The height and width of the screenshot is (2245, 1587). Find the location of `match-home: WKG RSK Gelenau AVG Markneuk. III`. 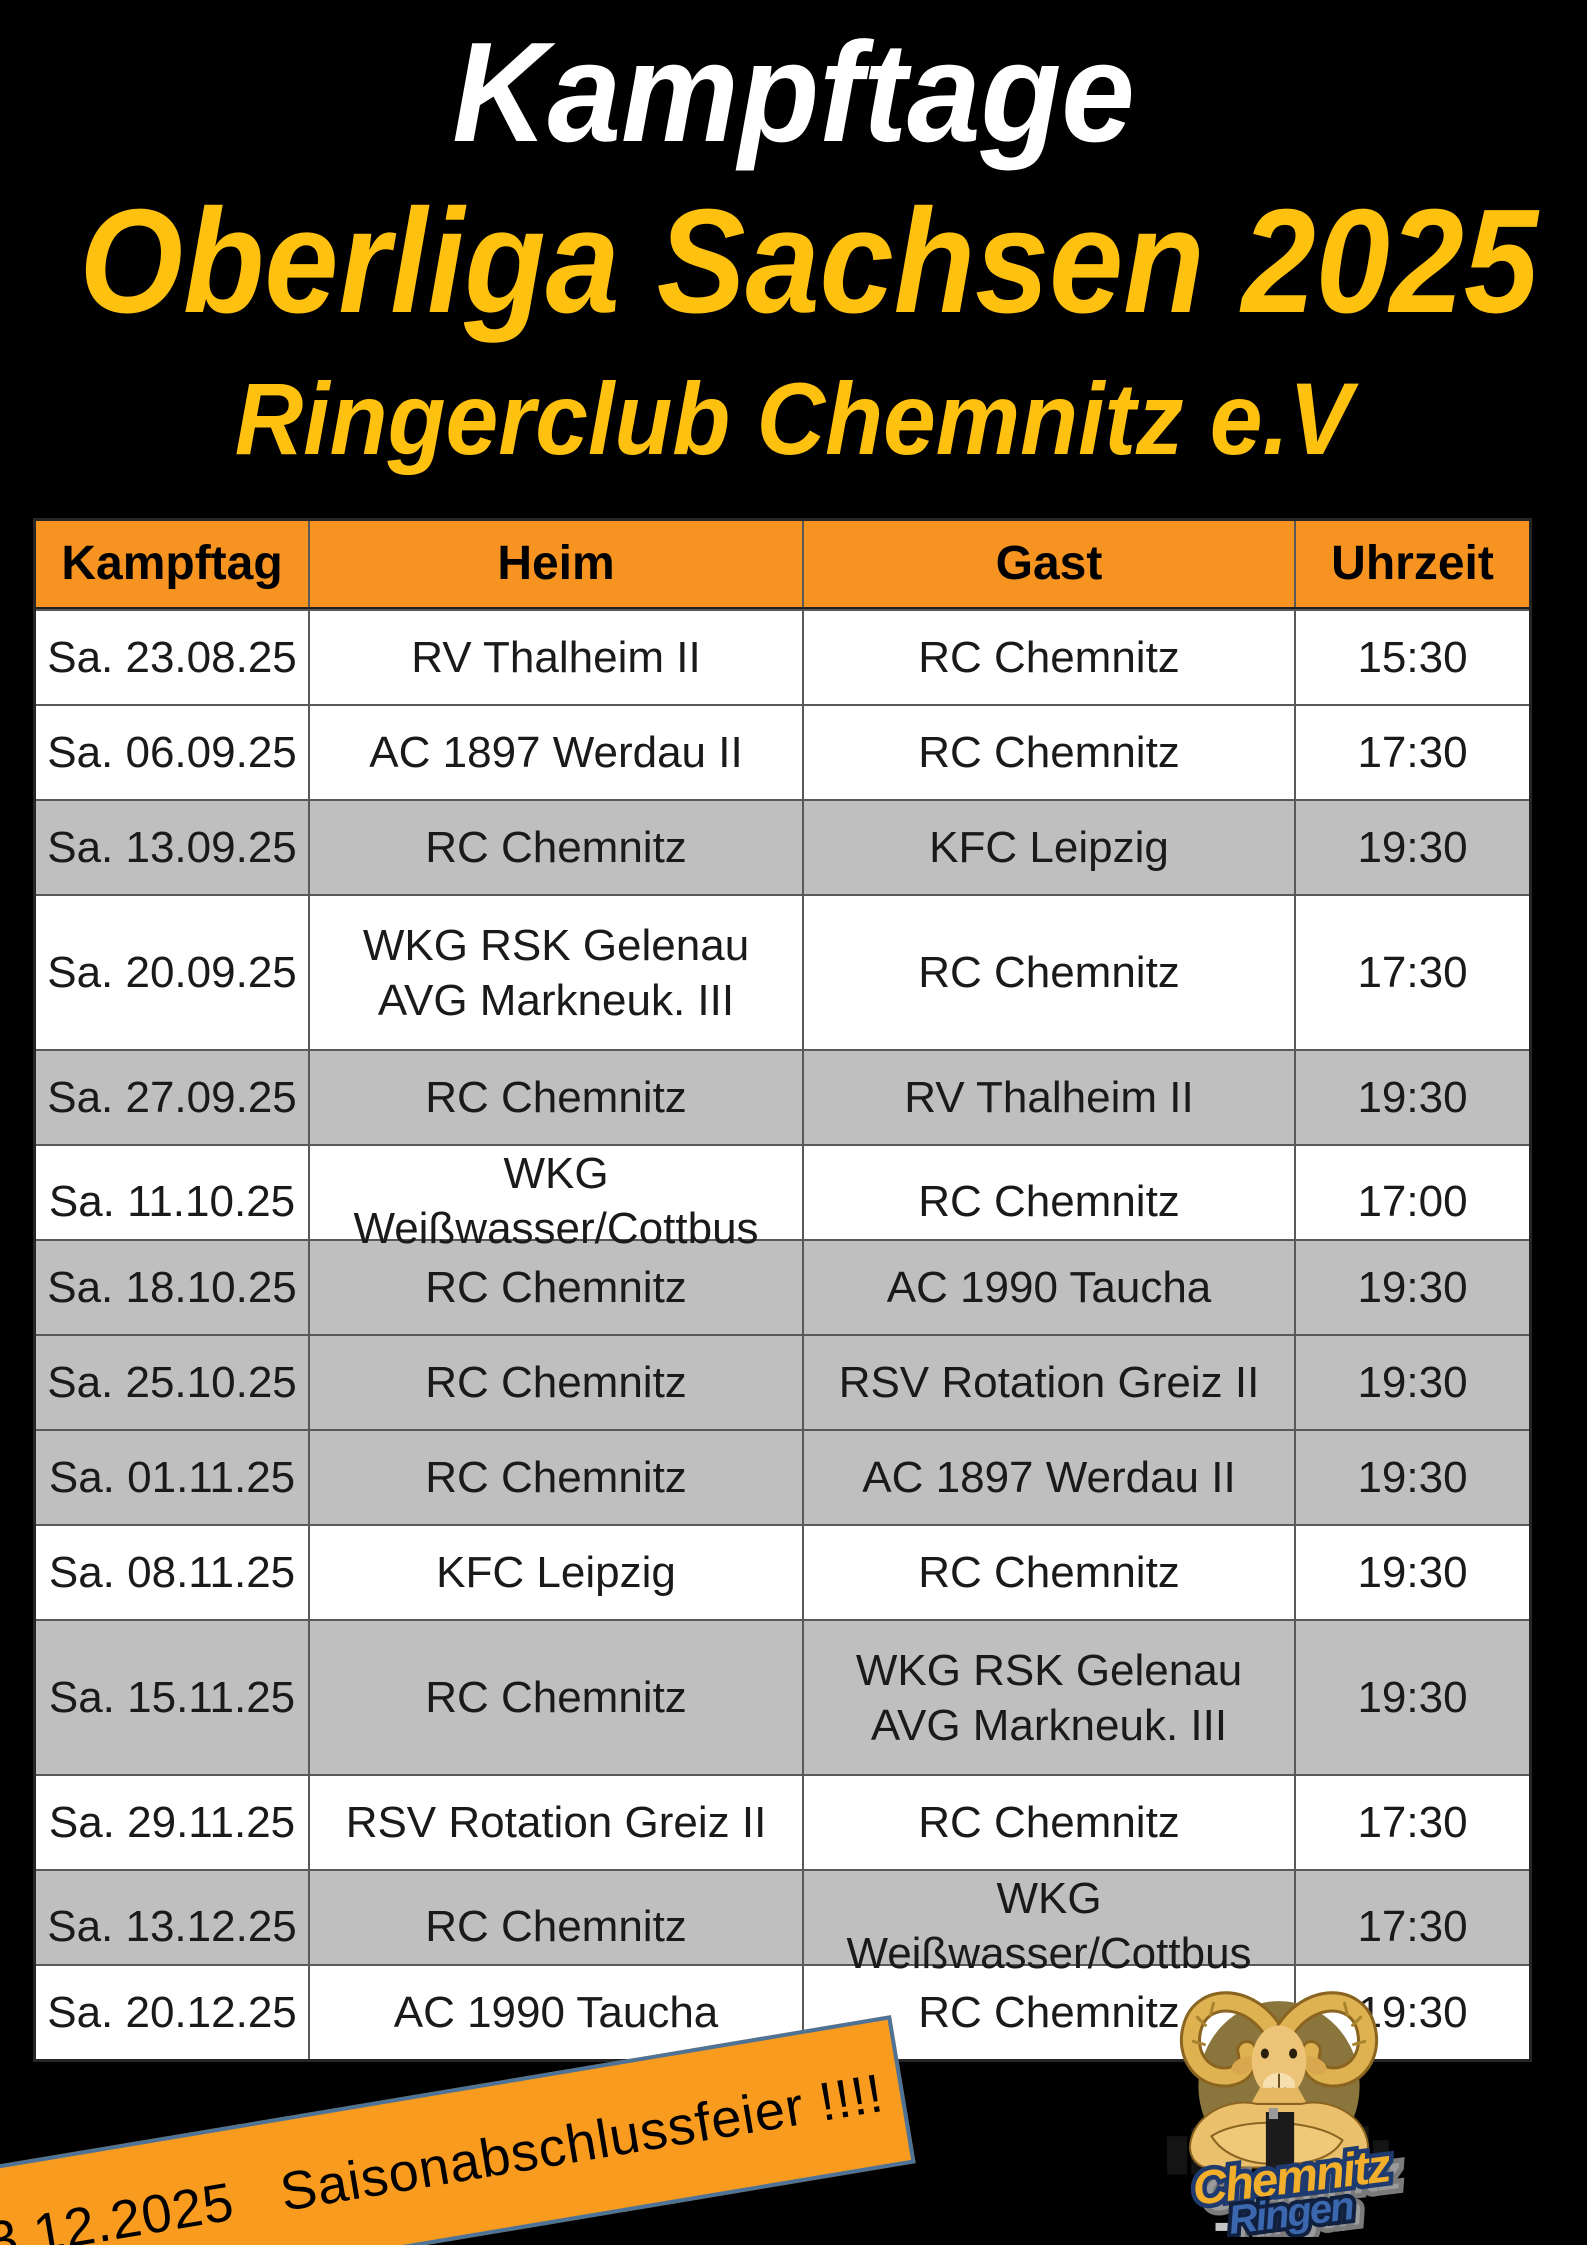

match-home: WKG RSK Gelenau AVG Markneuk. III is located at coordinates (555, 972).